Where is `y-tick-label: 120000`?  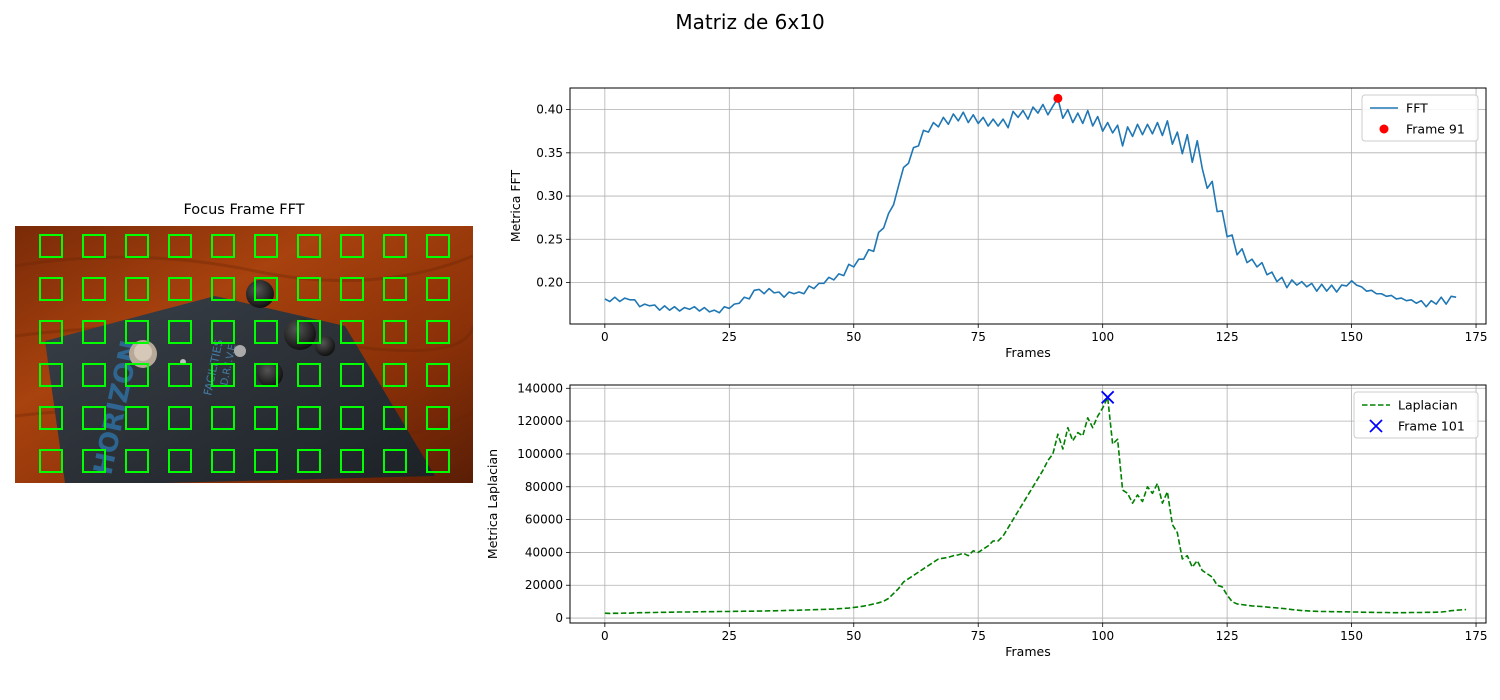
y-tick-label: 120000 is located at coordinates (540, 421).